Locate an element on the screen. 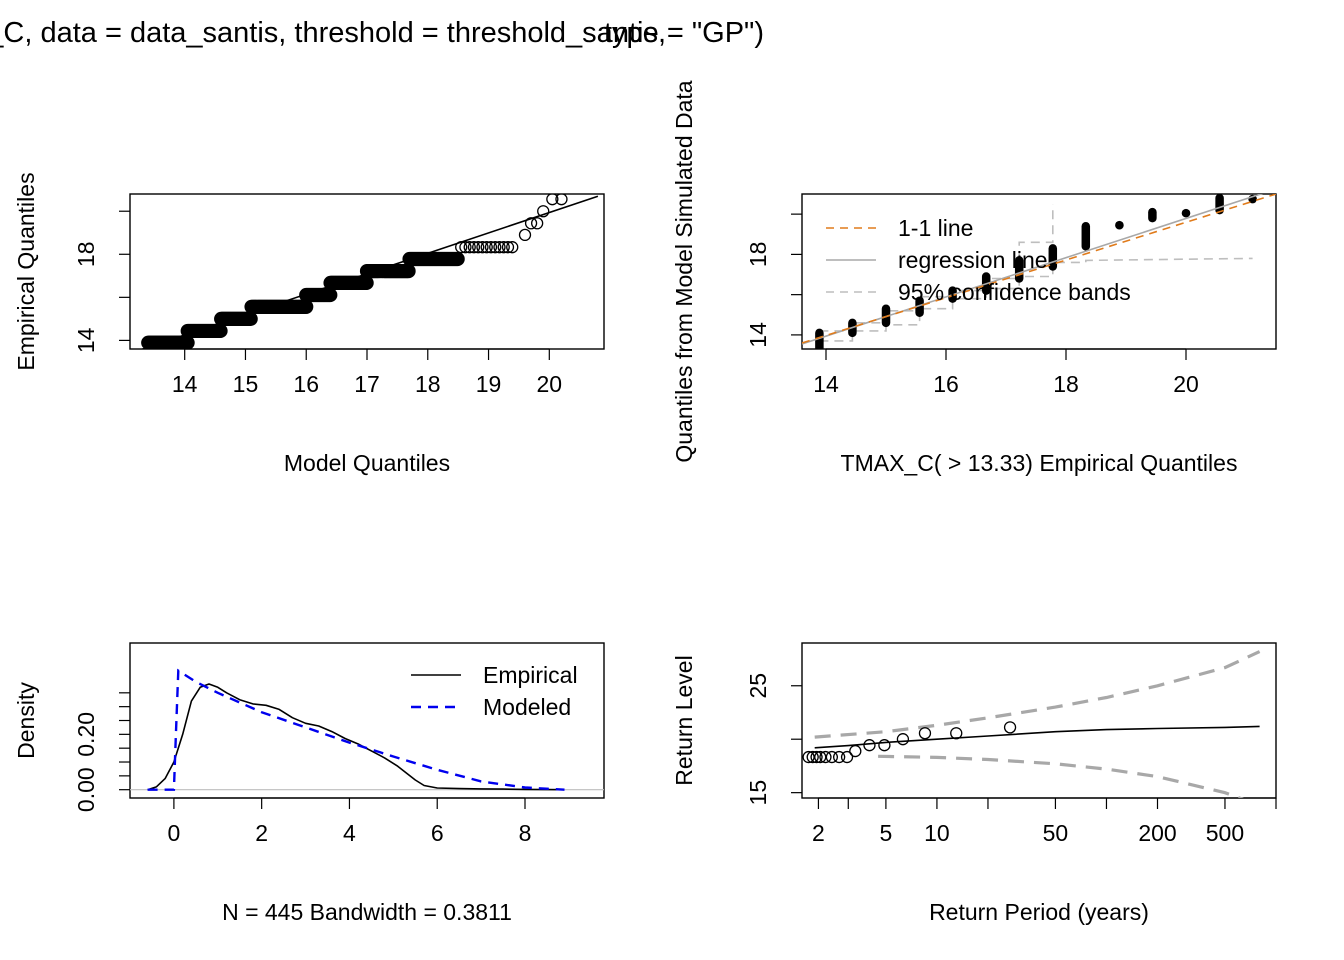 The height and width of the screenshot is (960, 1344). x-tick-label: 17 is located at coordinates (367, 384).